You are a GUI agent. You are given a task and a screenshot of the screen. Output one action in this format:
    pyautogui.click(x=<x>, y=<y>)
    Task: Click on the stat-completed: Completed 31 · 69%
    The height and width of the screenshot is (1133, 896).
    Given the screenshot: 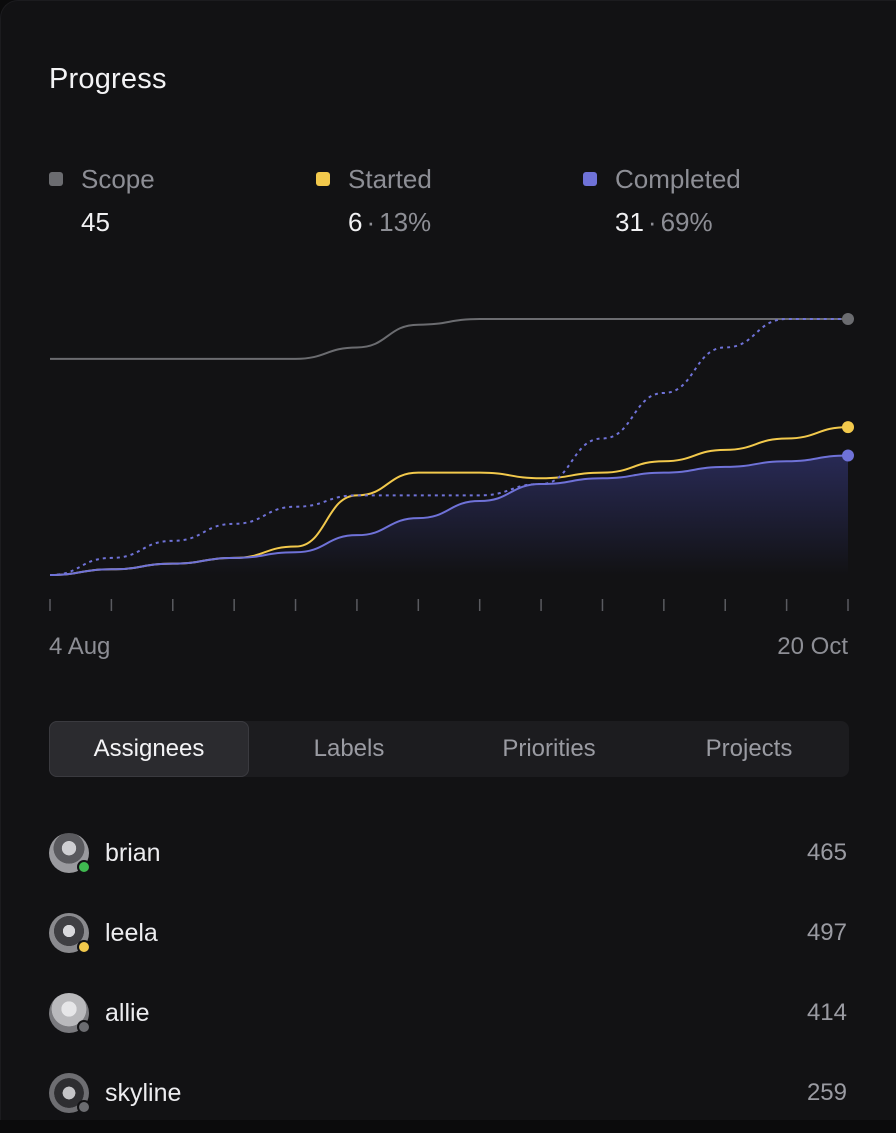 What is the action you would take?
    pyautogui.click(x=662, y=200)
    